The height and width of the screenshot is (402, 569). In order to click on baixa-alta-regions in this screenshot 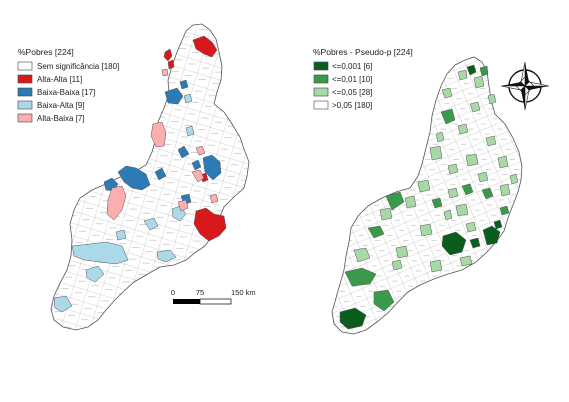, I will do `click(124, 203)`.